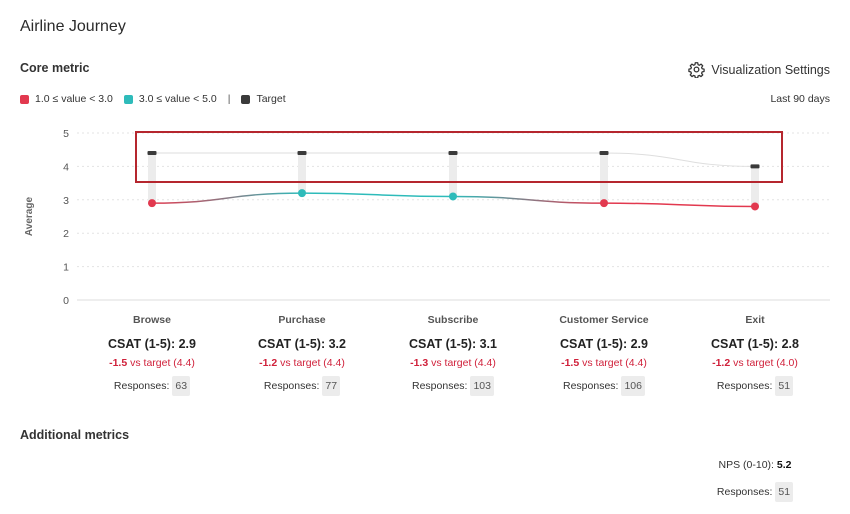 Image resolution: width=850 pixels, height=514 pixels. Describe the element at coordinates (784, 492) in the screenshot. I see `nps-responses-count: 51` at that location.